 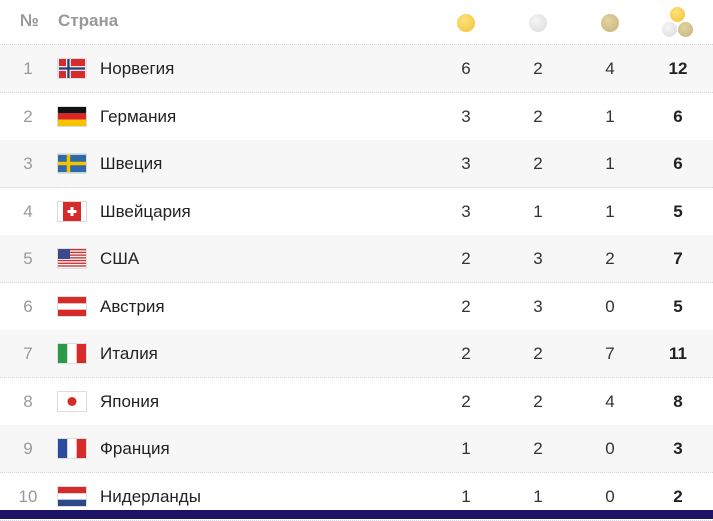 I want to click on country-name: Япония, so click(x=130, y=401).